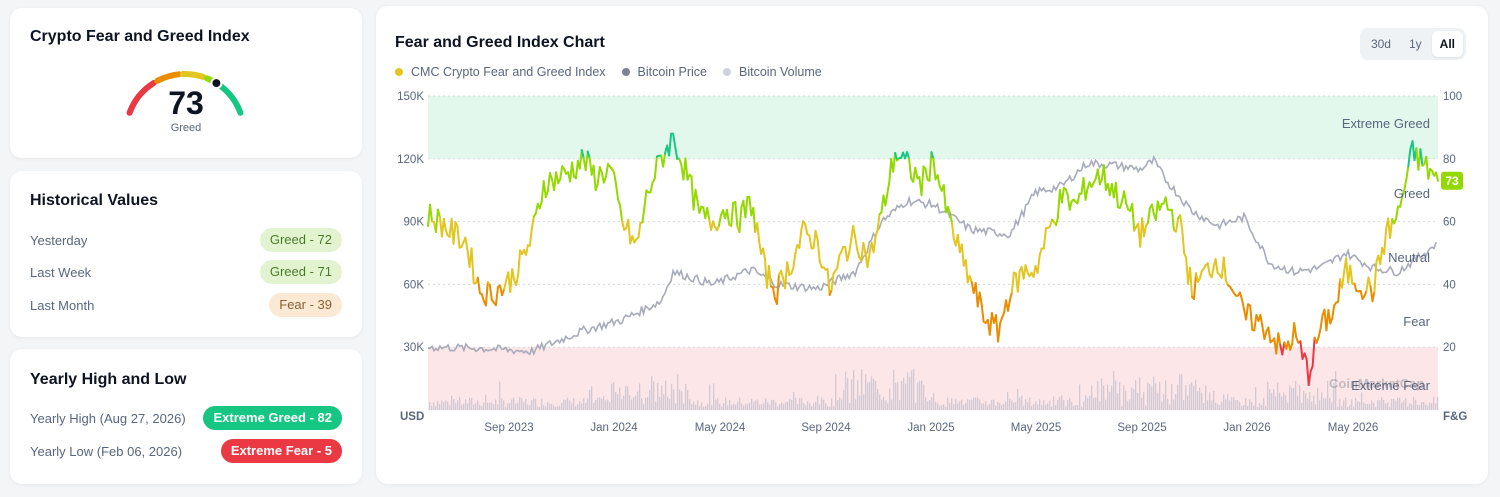  Describe the element at coordinates (664, 72) in the screenshot. I see `legend-item-bitcoin-price: Bitcoin Price` at that location.